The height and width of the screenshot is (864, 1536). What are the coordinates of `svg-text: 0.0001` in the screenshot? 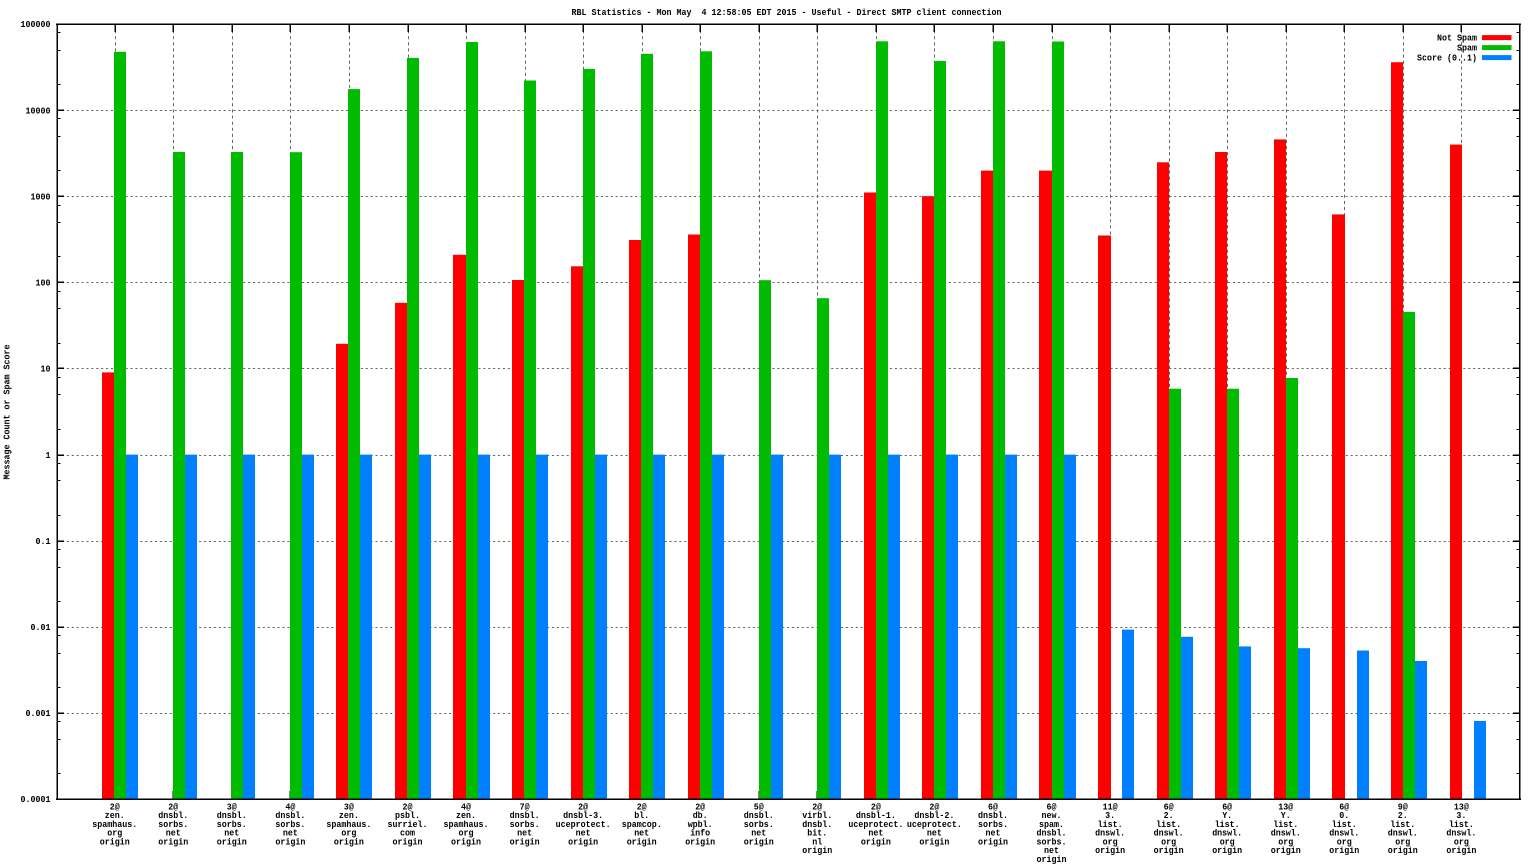 It's located at (36, 799).